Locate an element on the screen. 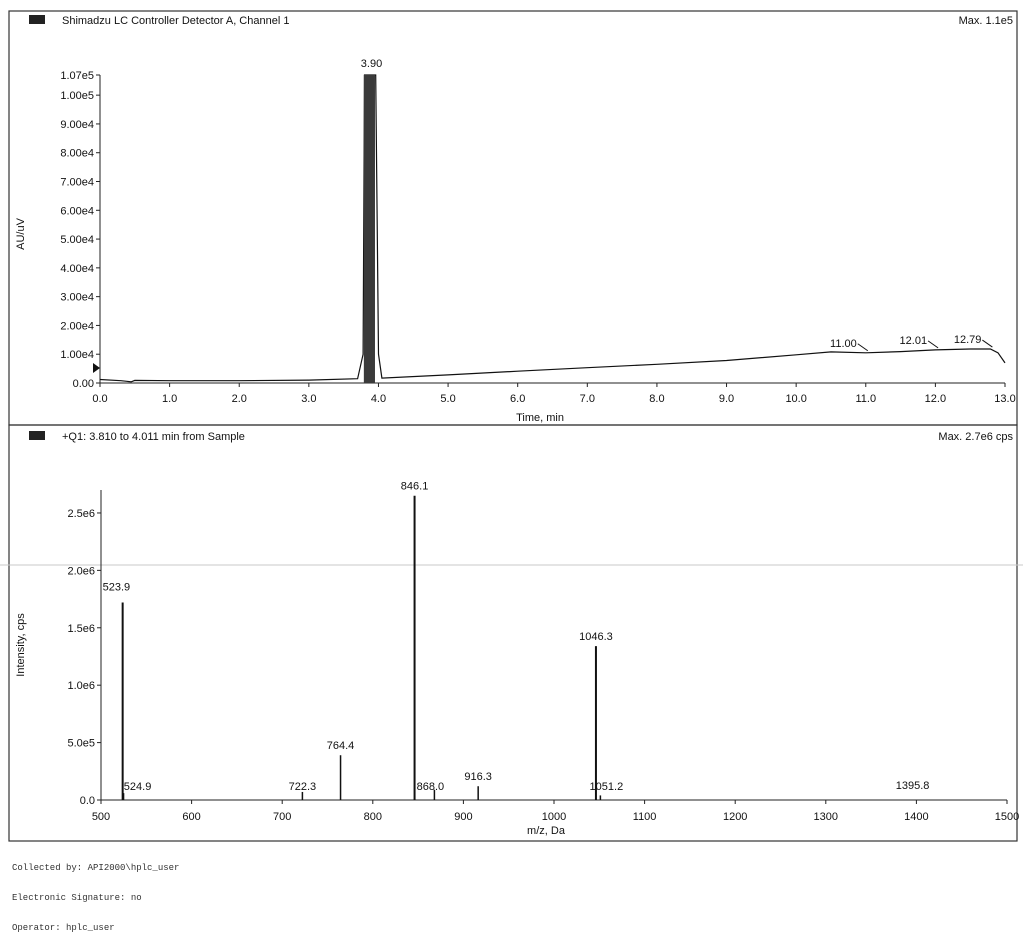  lc-x-tick-label: 5.0 is located at coordinates (447, 399).